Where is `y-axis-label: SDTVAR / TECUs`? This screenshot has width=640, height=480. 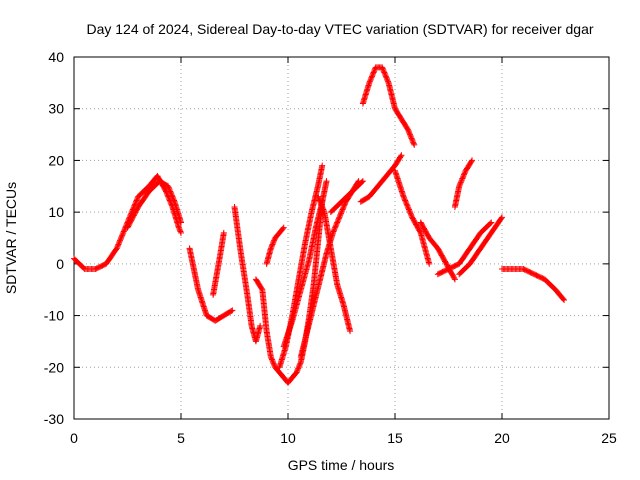
y-axis-label: SDTVAR / TECUs is located at coordinates (11, 238).